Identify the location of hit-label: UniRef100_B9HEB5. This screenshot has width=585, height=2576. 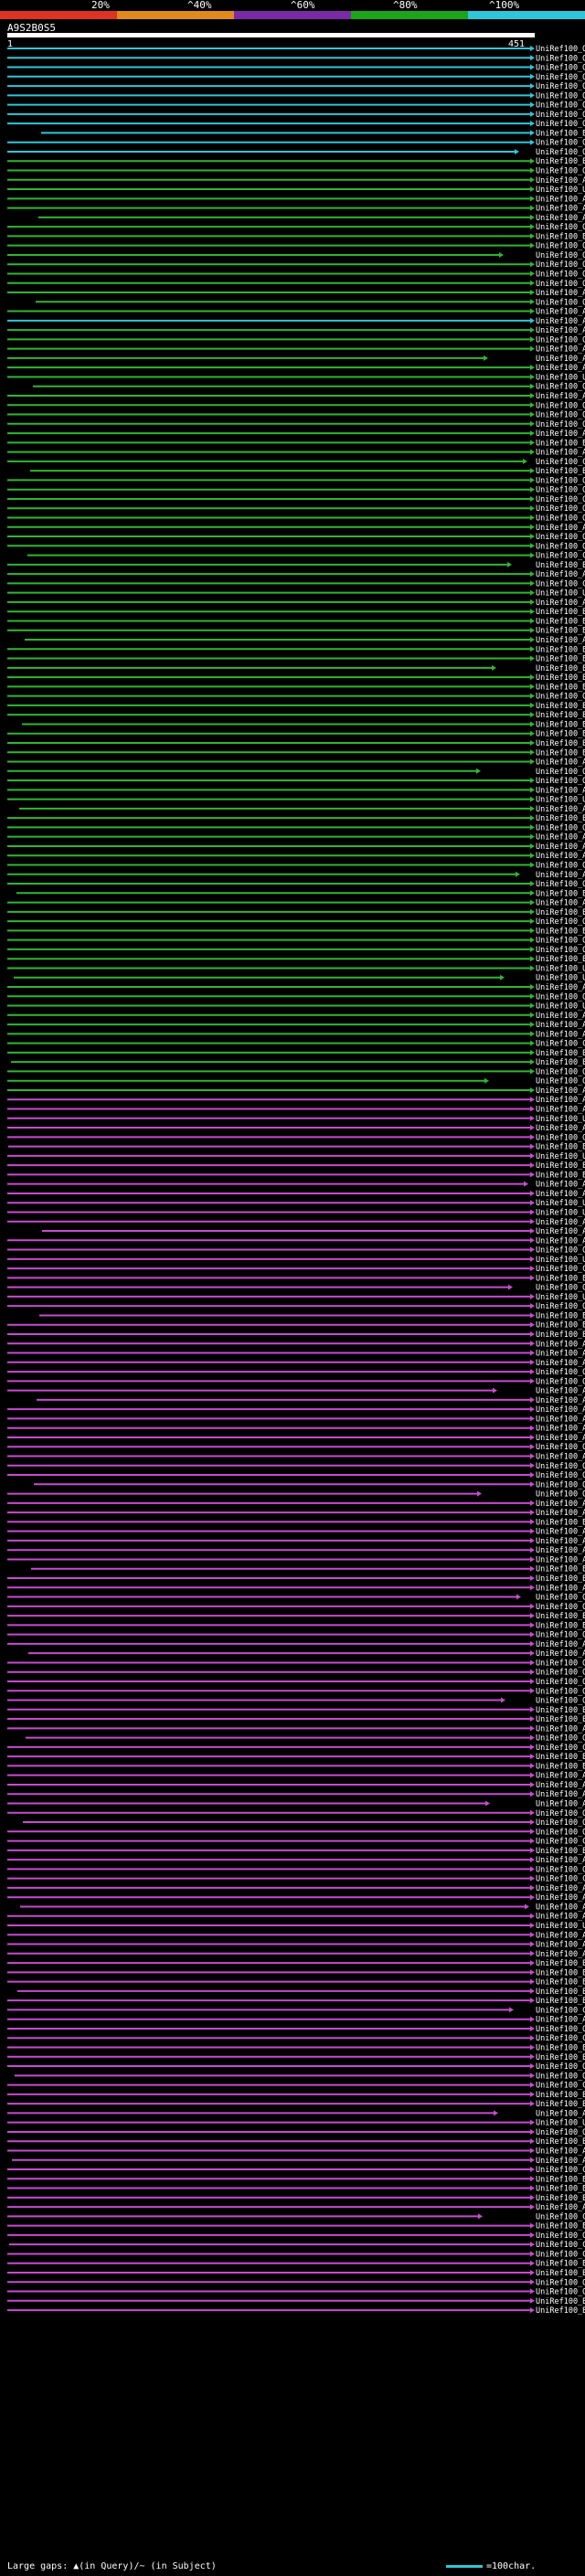
(561, 753).